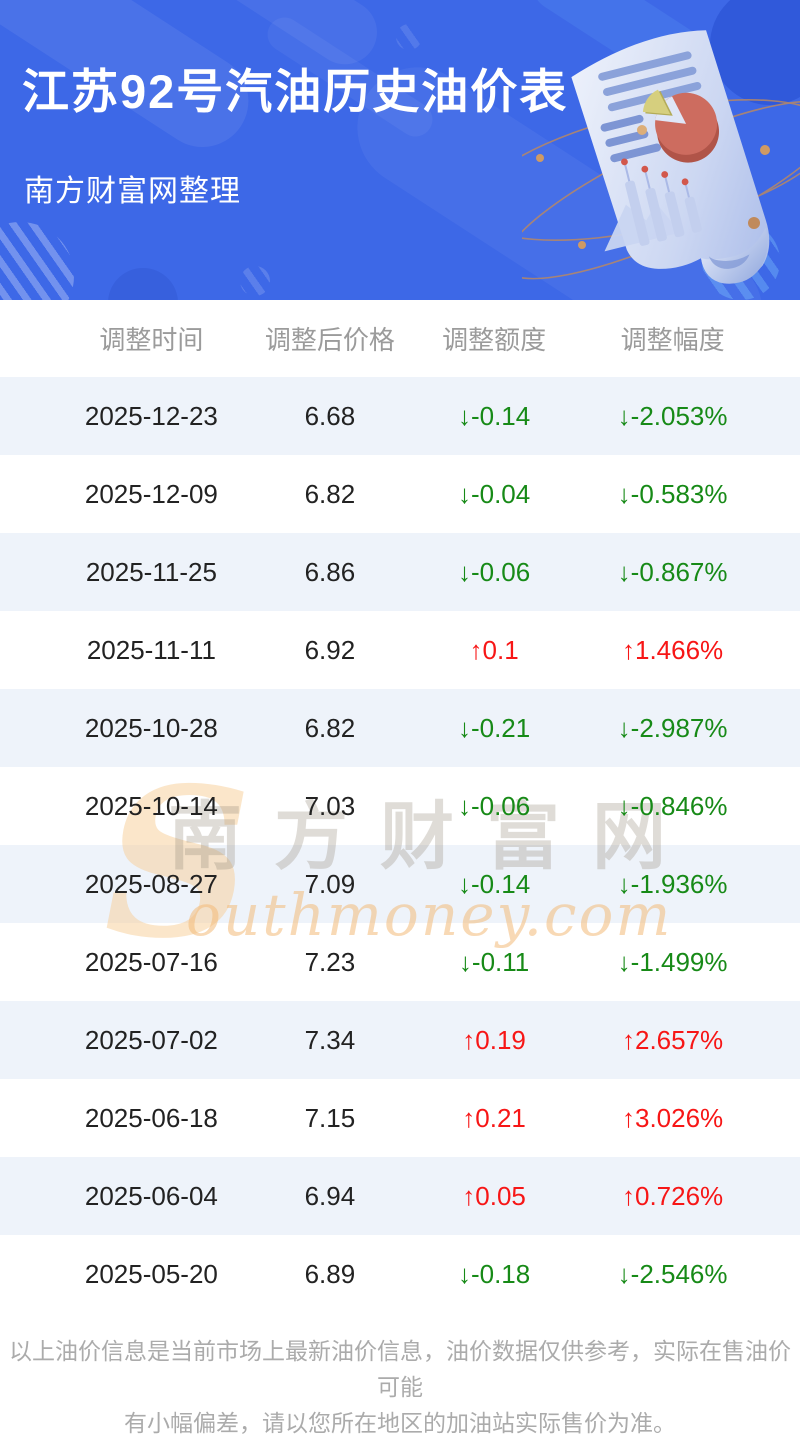 The height and width of the screenshot is (1441, 800). Describe the element at coordinates (151, 493) in the screenshot. I see `cell-date: 2025-12-09` at that location.